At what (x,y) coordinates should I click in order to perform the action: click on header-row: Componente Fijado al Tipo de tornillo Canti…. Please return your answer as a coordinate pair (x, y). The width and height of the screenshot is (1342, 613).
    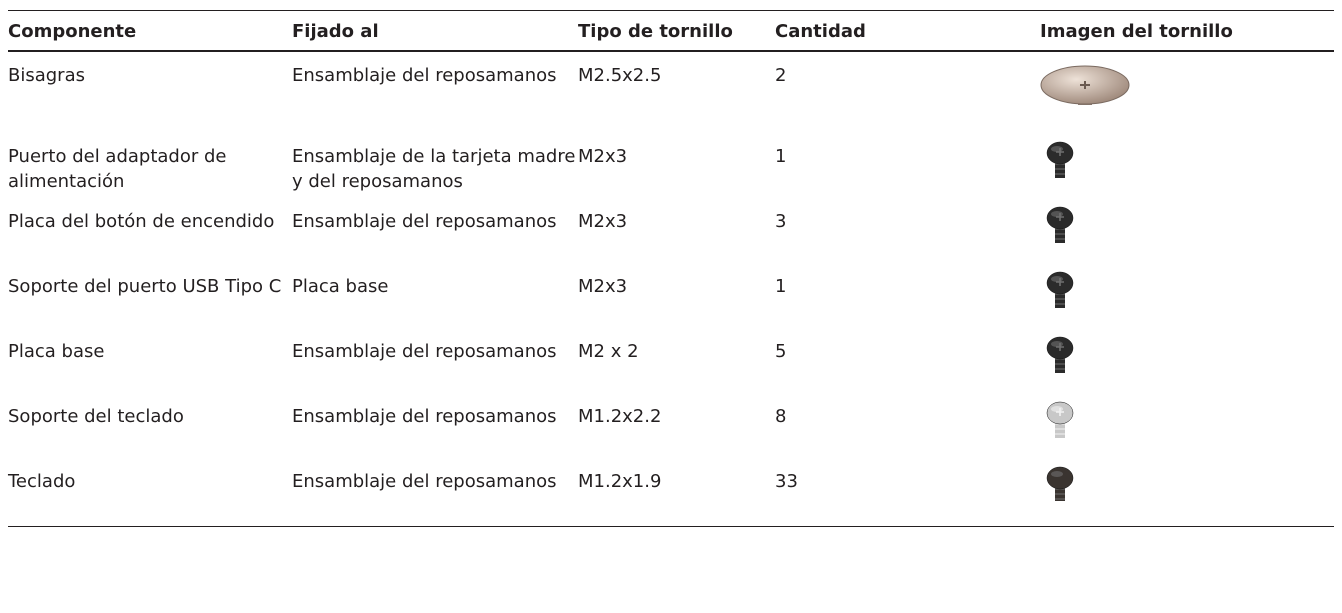
    Looking at the image, I should click on (671, 31).